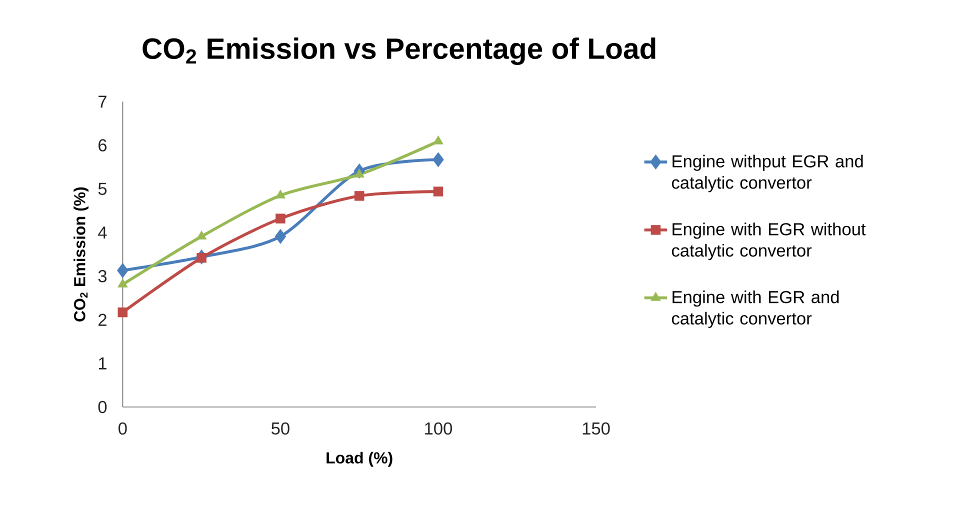 Image resolution: width=963 pixels, height=521 pixels. What do you see at coordinates (102, 320) in the screenshot?
I see `y-tick-label: 2` at bounding box center [102, 320].